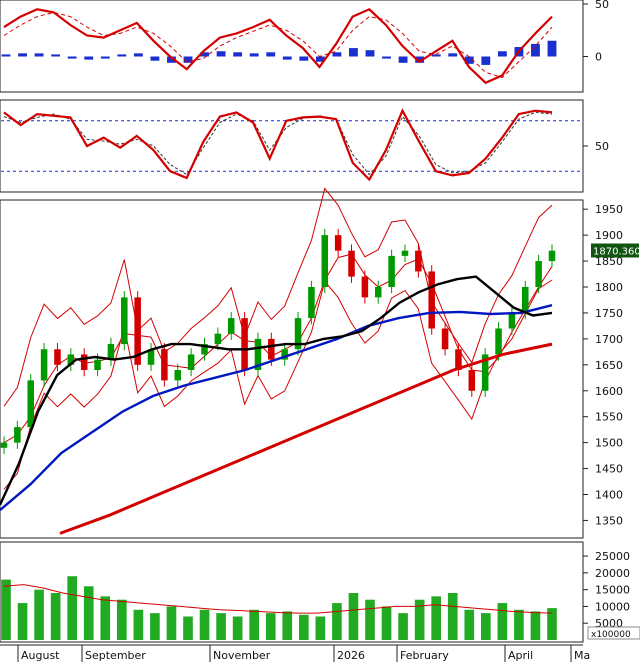  Describe the element at coordinates (609, 313) in the screenshot. I see `price-y-tick-label: 1750` at that location.